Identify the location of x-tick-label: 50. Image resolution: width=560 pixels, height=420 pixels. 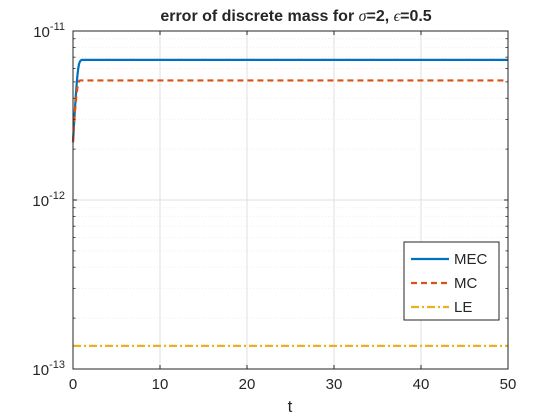
(508, 384).